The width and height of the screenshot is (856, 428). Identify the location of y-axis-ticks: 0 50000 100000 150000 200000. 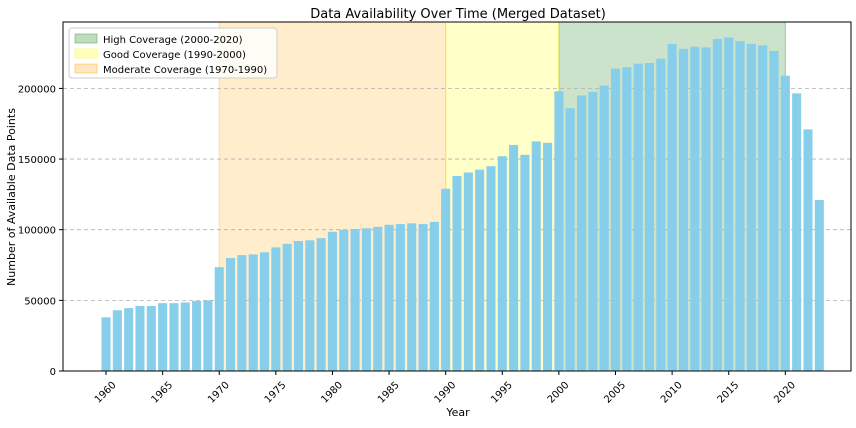
(40, 231).